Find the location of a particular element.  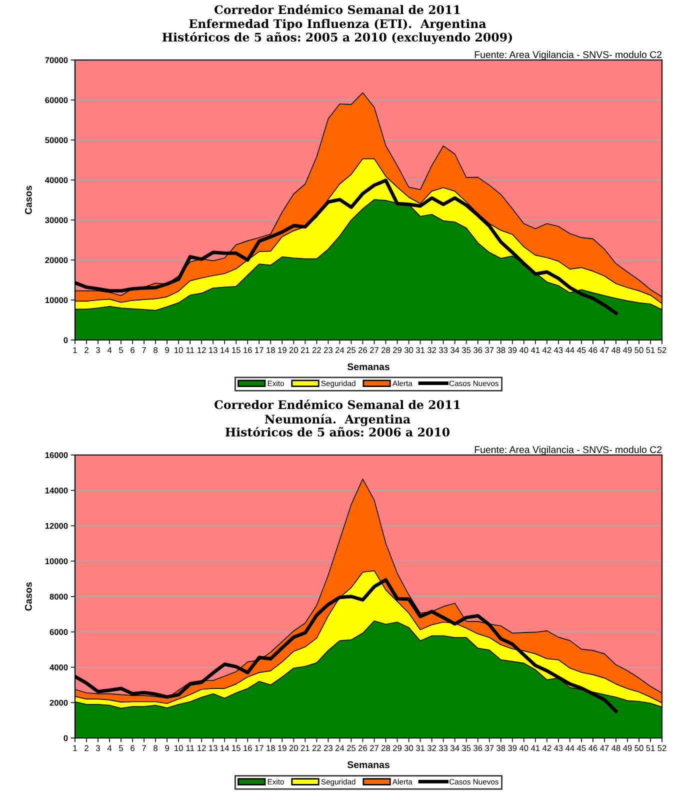

y-tick-label: 70000 is located at coordinates (56, 60).